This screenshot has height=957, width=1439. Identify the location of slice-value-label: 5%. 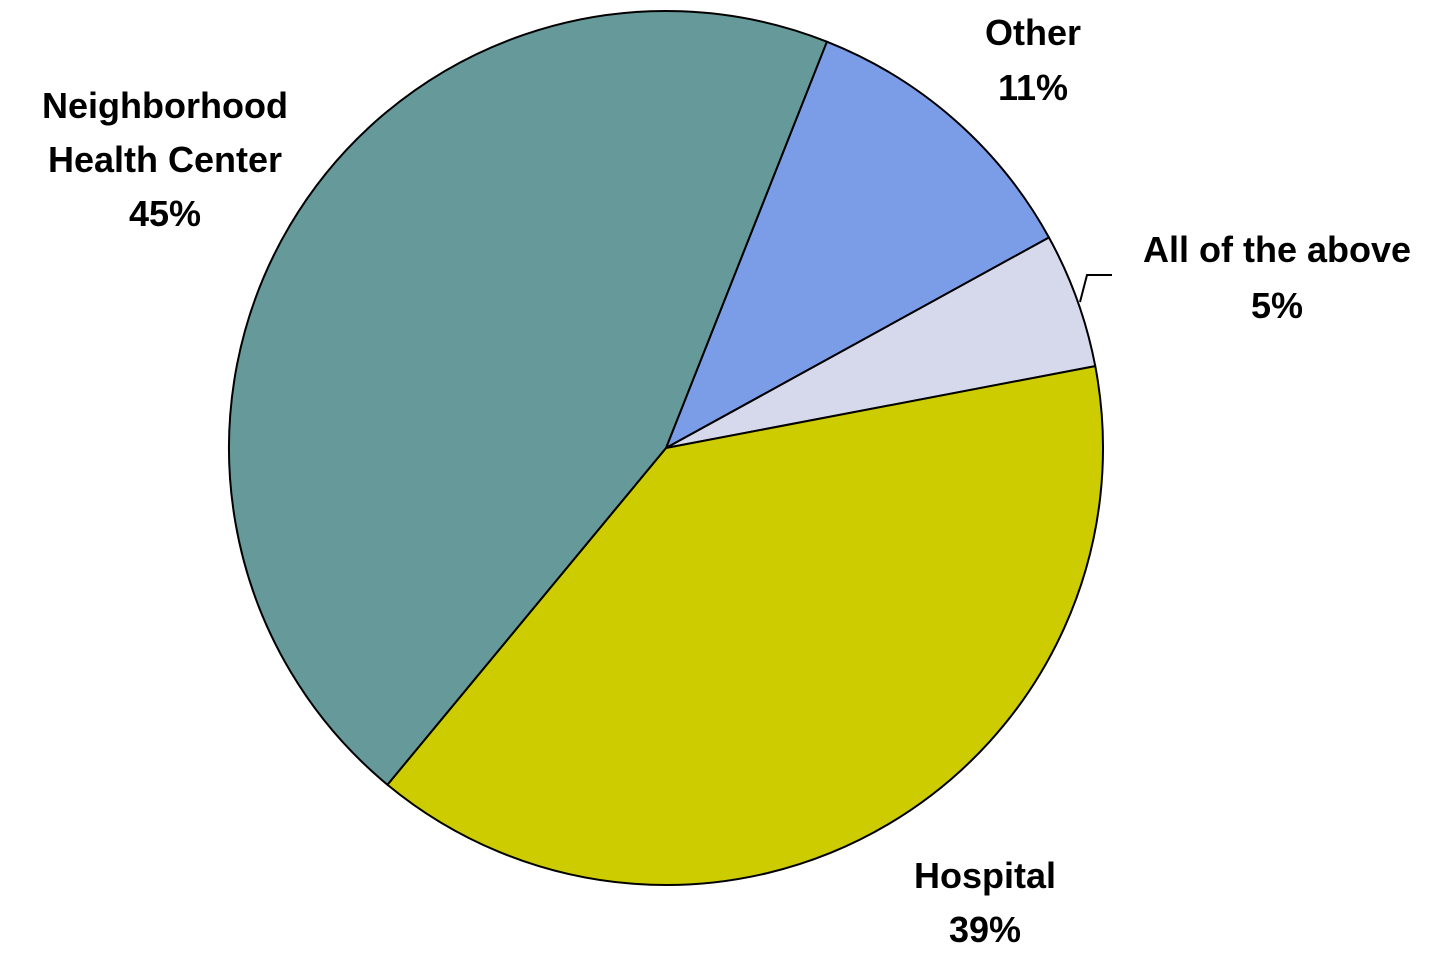
(1277, 305).